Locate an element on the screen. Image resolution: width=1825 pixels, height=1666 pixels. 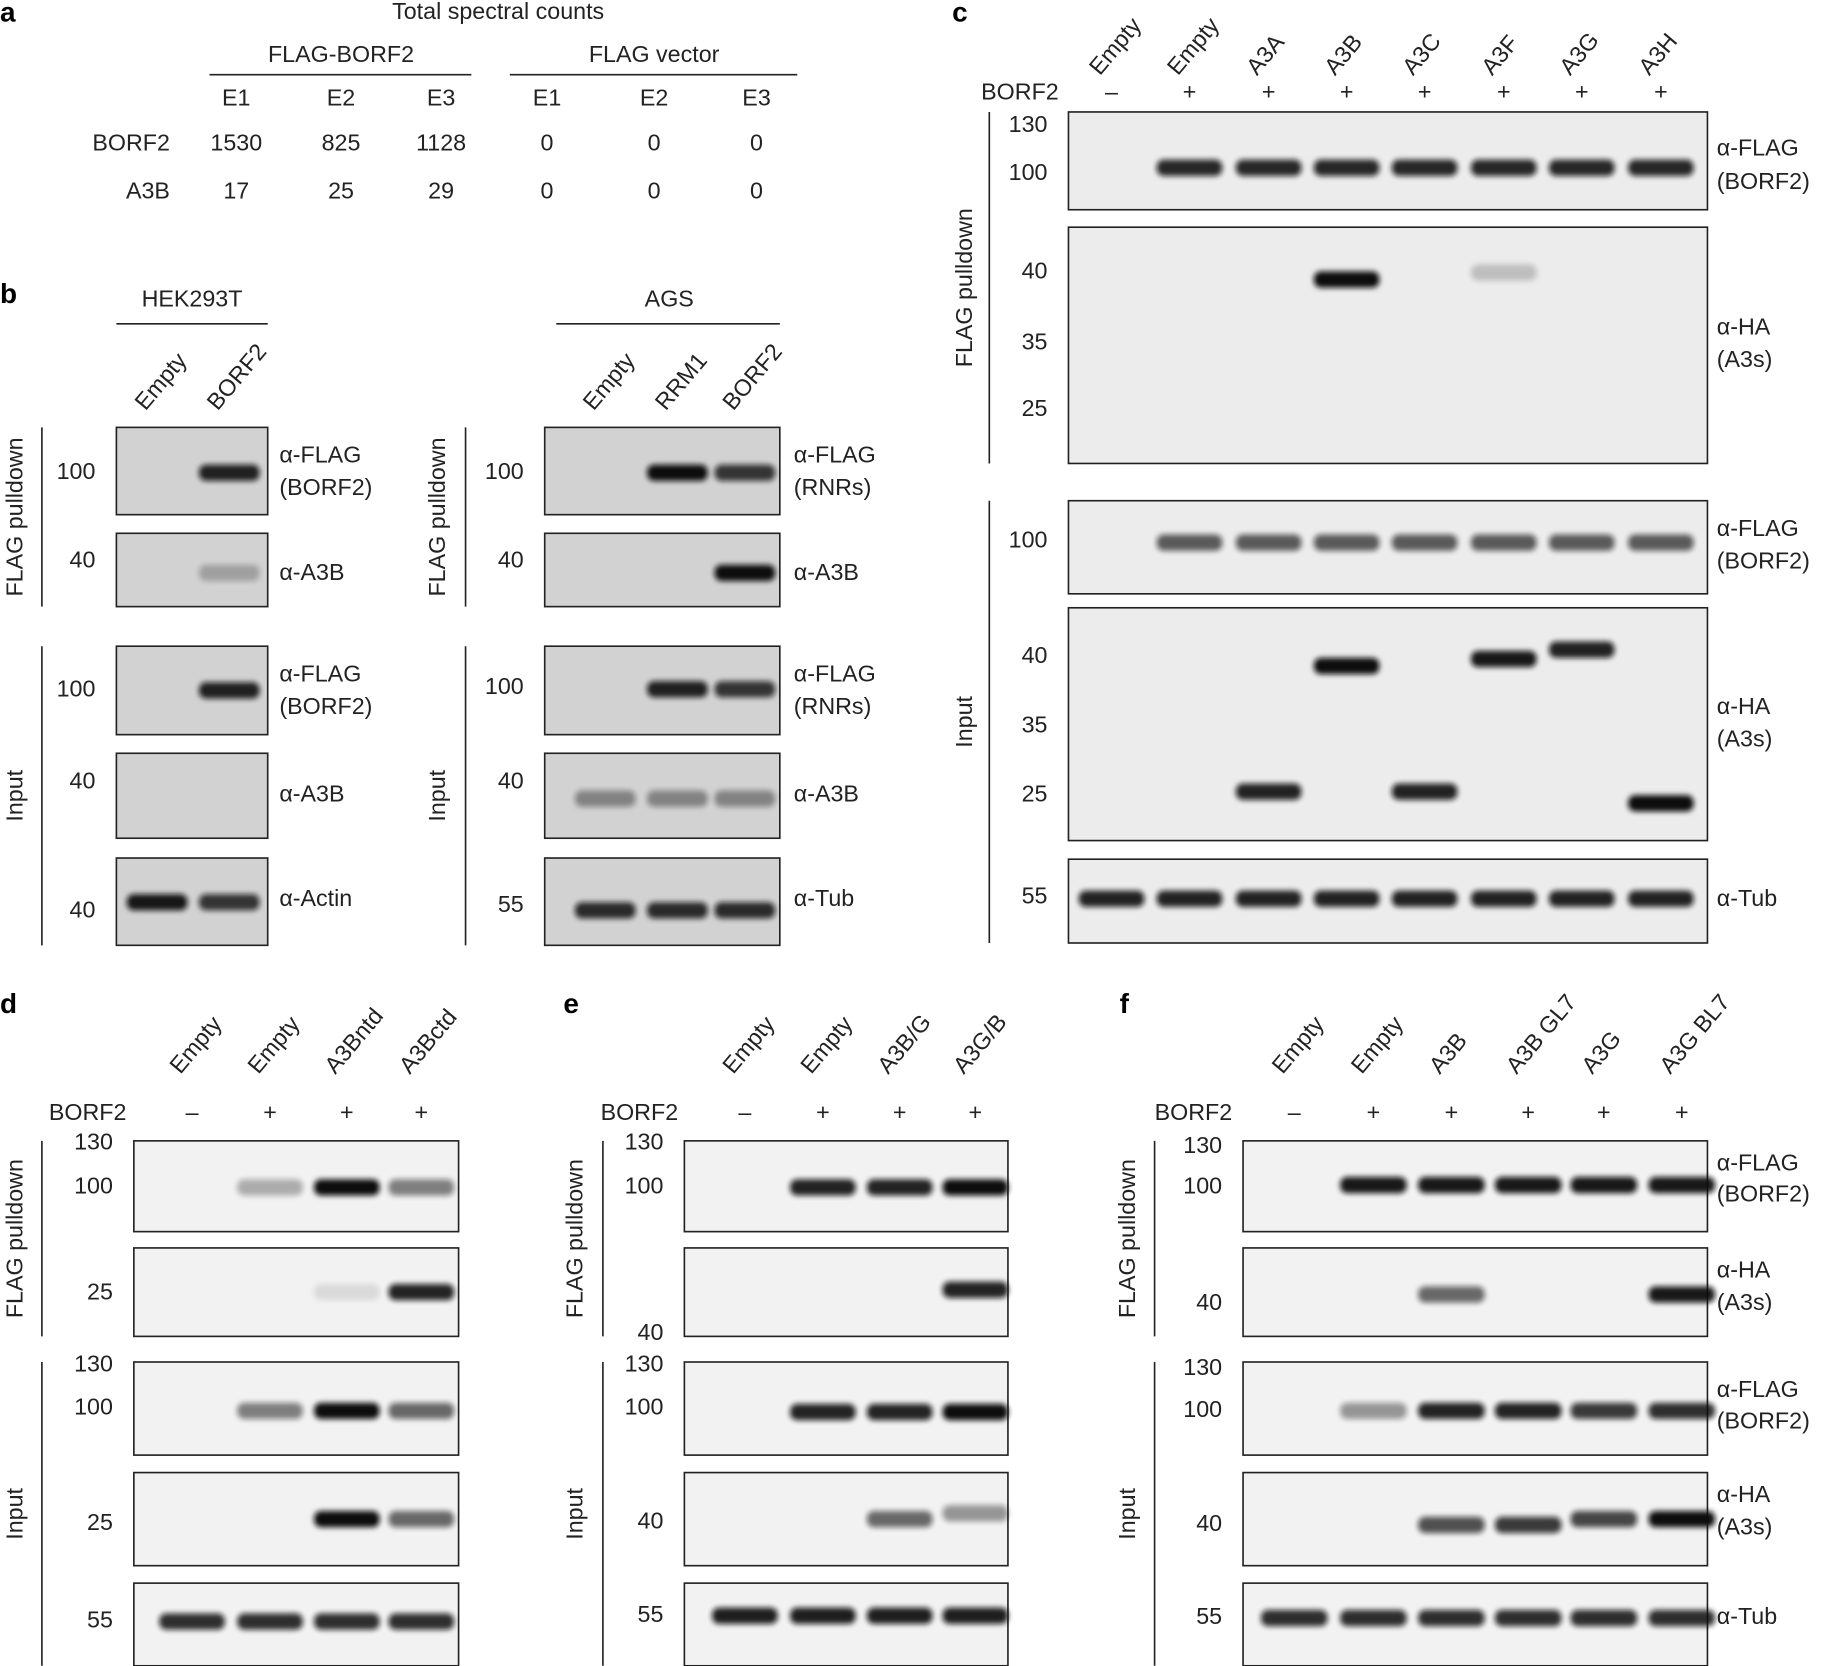
borf2-label: BORF2 is located at coordinates (640, 1112).